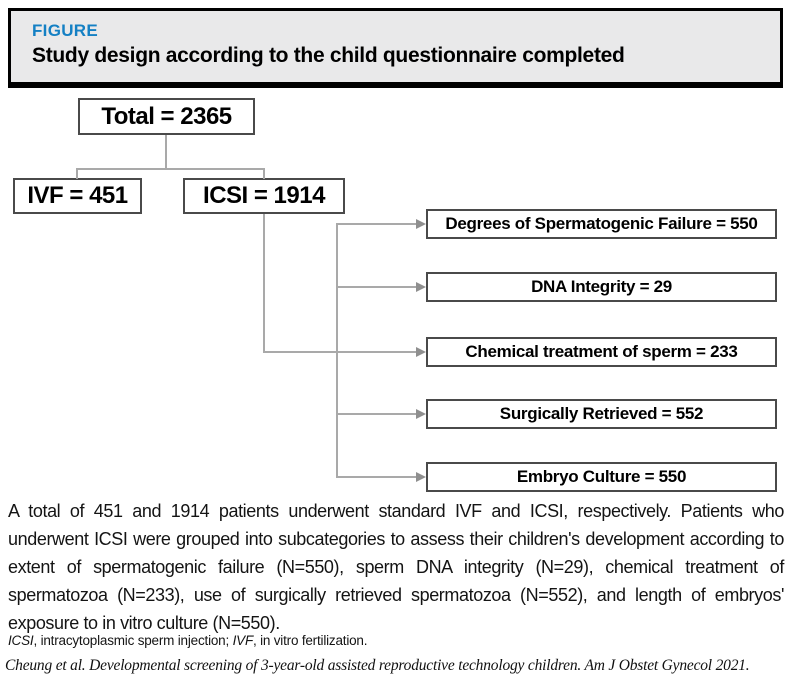 This screenshot has width=791, height=684. Describe the element at coordinates (133, 640) in the screenshot. I see `footnote-text: , intracytoplasmic sperm injection;` at that location.